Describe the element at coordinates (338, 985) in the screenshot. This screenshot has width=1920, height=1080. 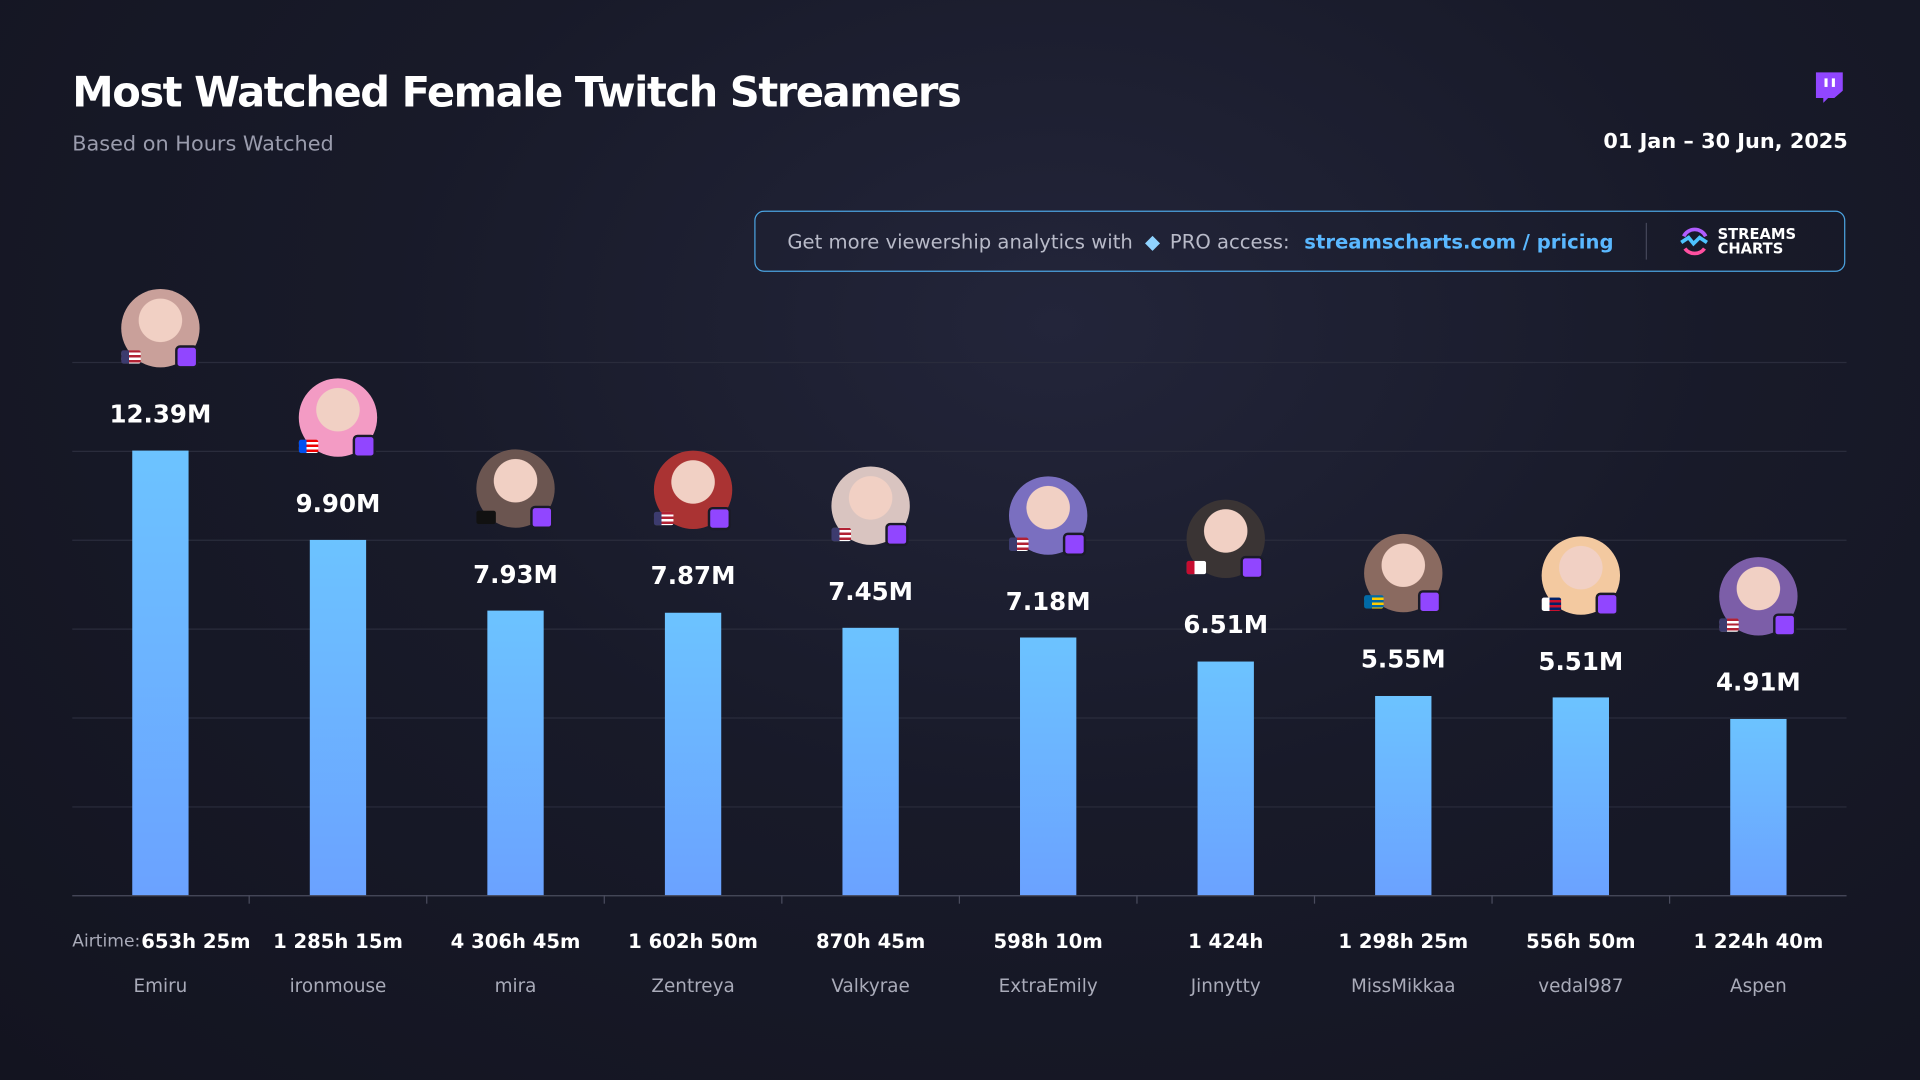
I see `streamer-name: ironmouse` at that location.